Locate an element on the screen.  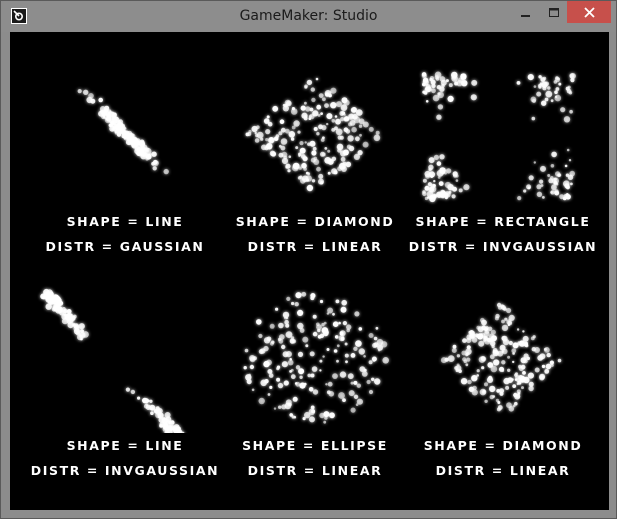
distr-label: DISTR = INVGAUSSIAN is located at coordinates (503, 246).